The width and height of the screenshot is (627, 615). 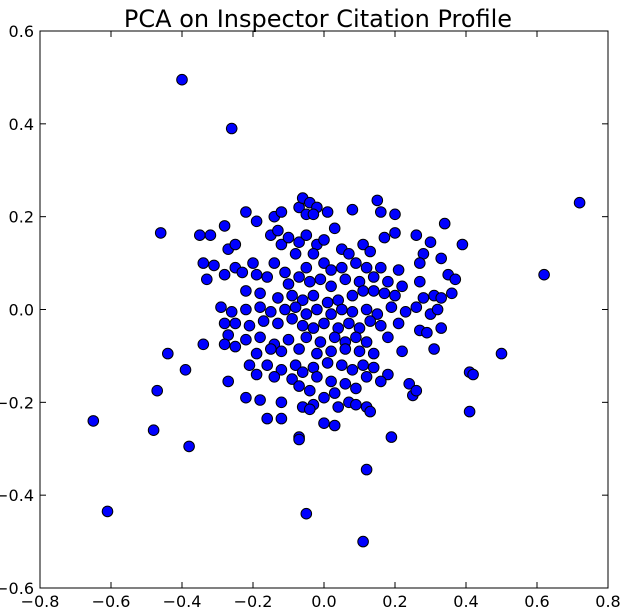 I want to click on y-tick-label: 0.0, so click(x=21, y=310).